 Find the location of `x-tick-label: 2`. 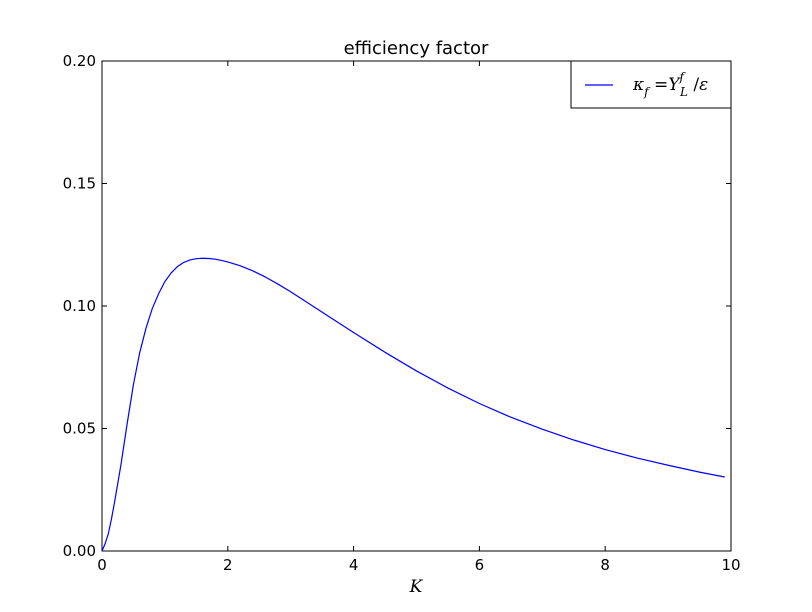

x-tick-label: 2 is located at coordinates (228, 565).